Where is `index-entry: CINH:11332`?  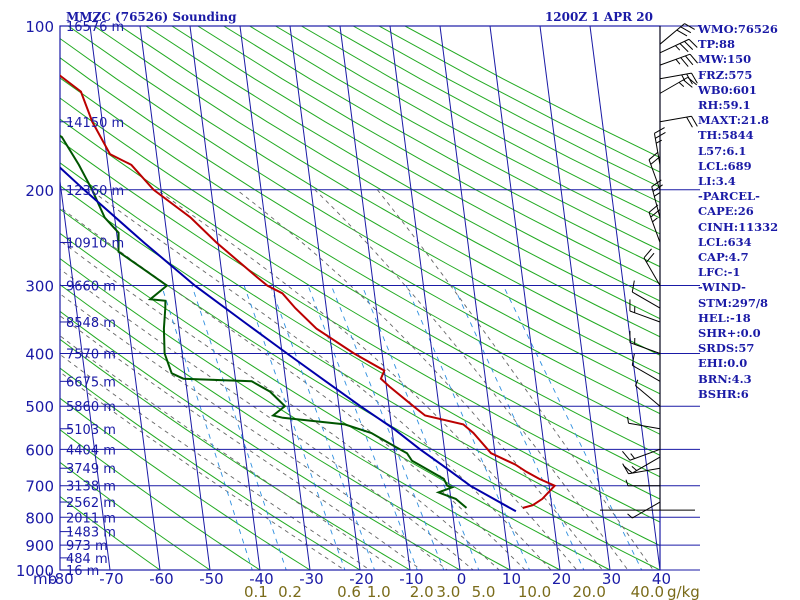
index-entry: CINH:11332 is located at coordinates (738, 226).